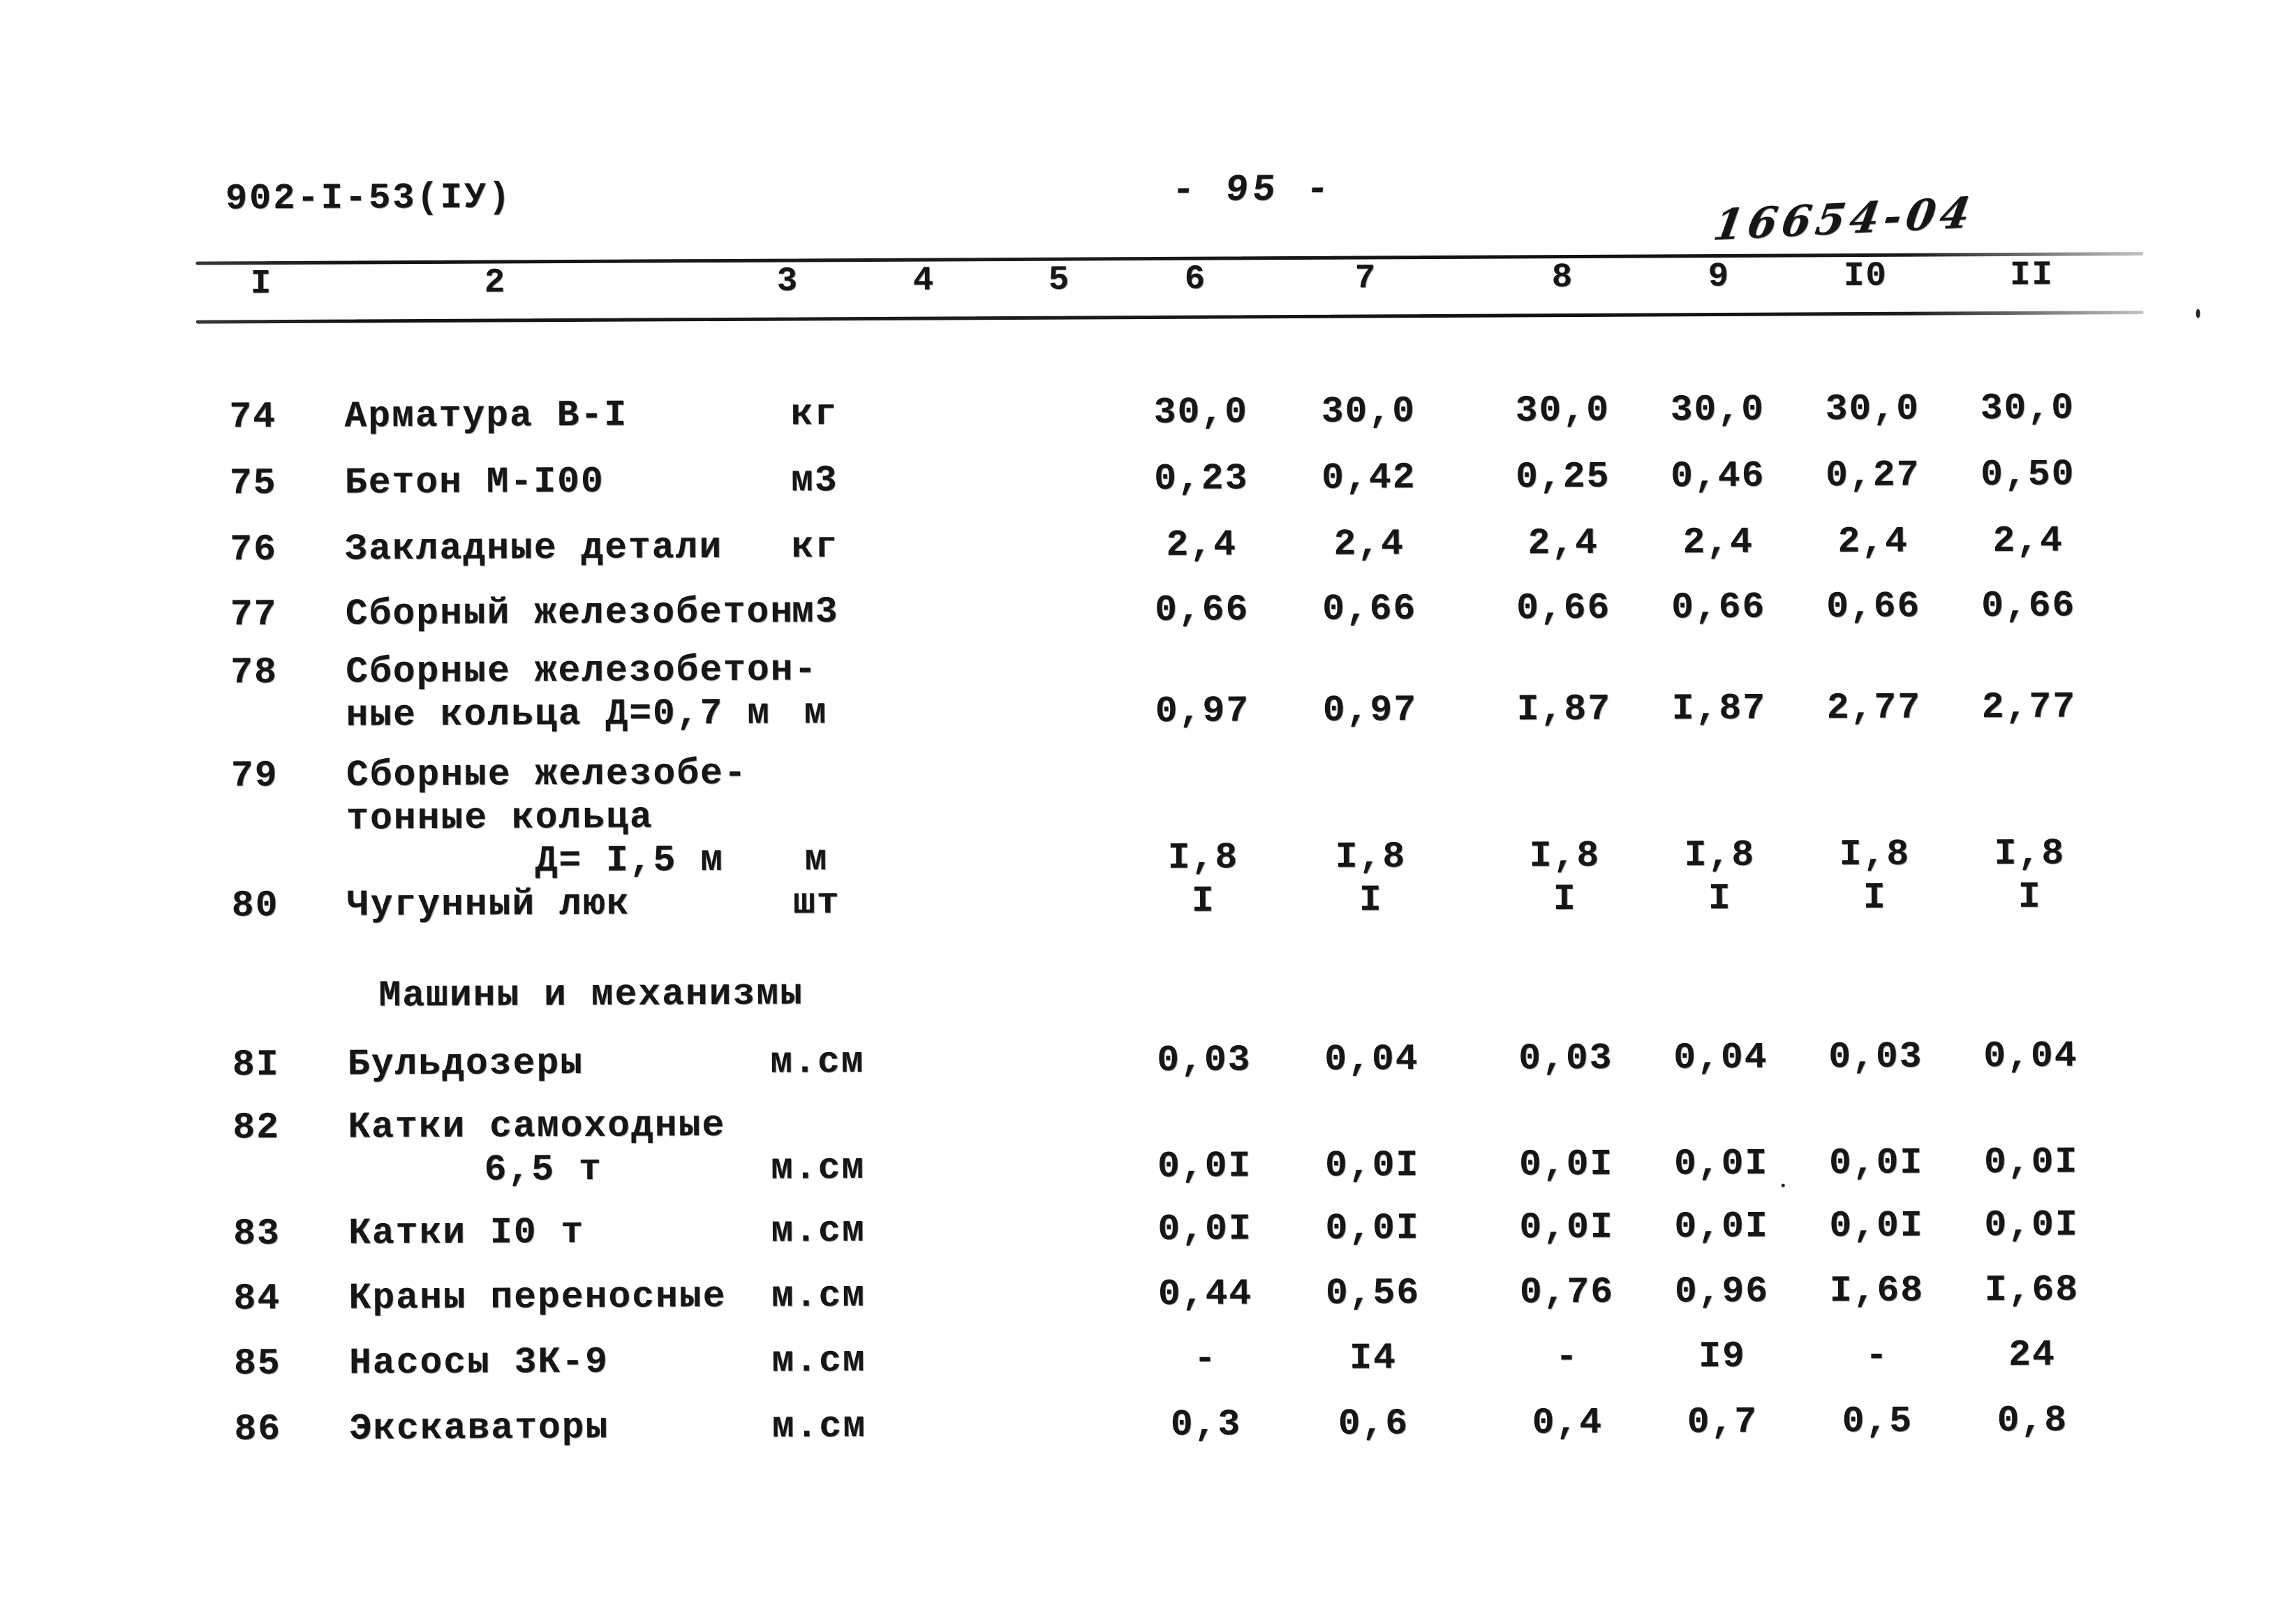 This screenshot has height=1605, width=2296. I want to click on table-row: 85 Насосы 3К-9 м.см - I4 - I9 - 24, so click(1150, 1359).